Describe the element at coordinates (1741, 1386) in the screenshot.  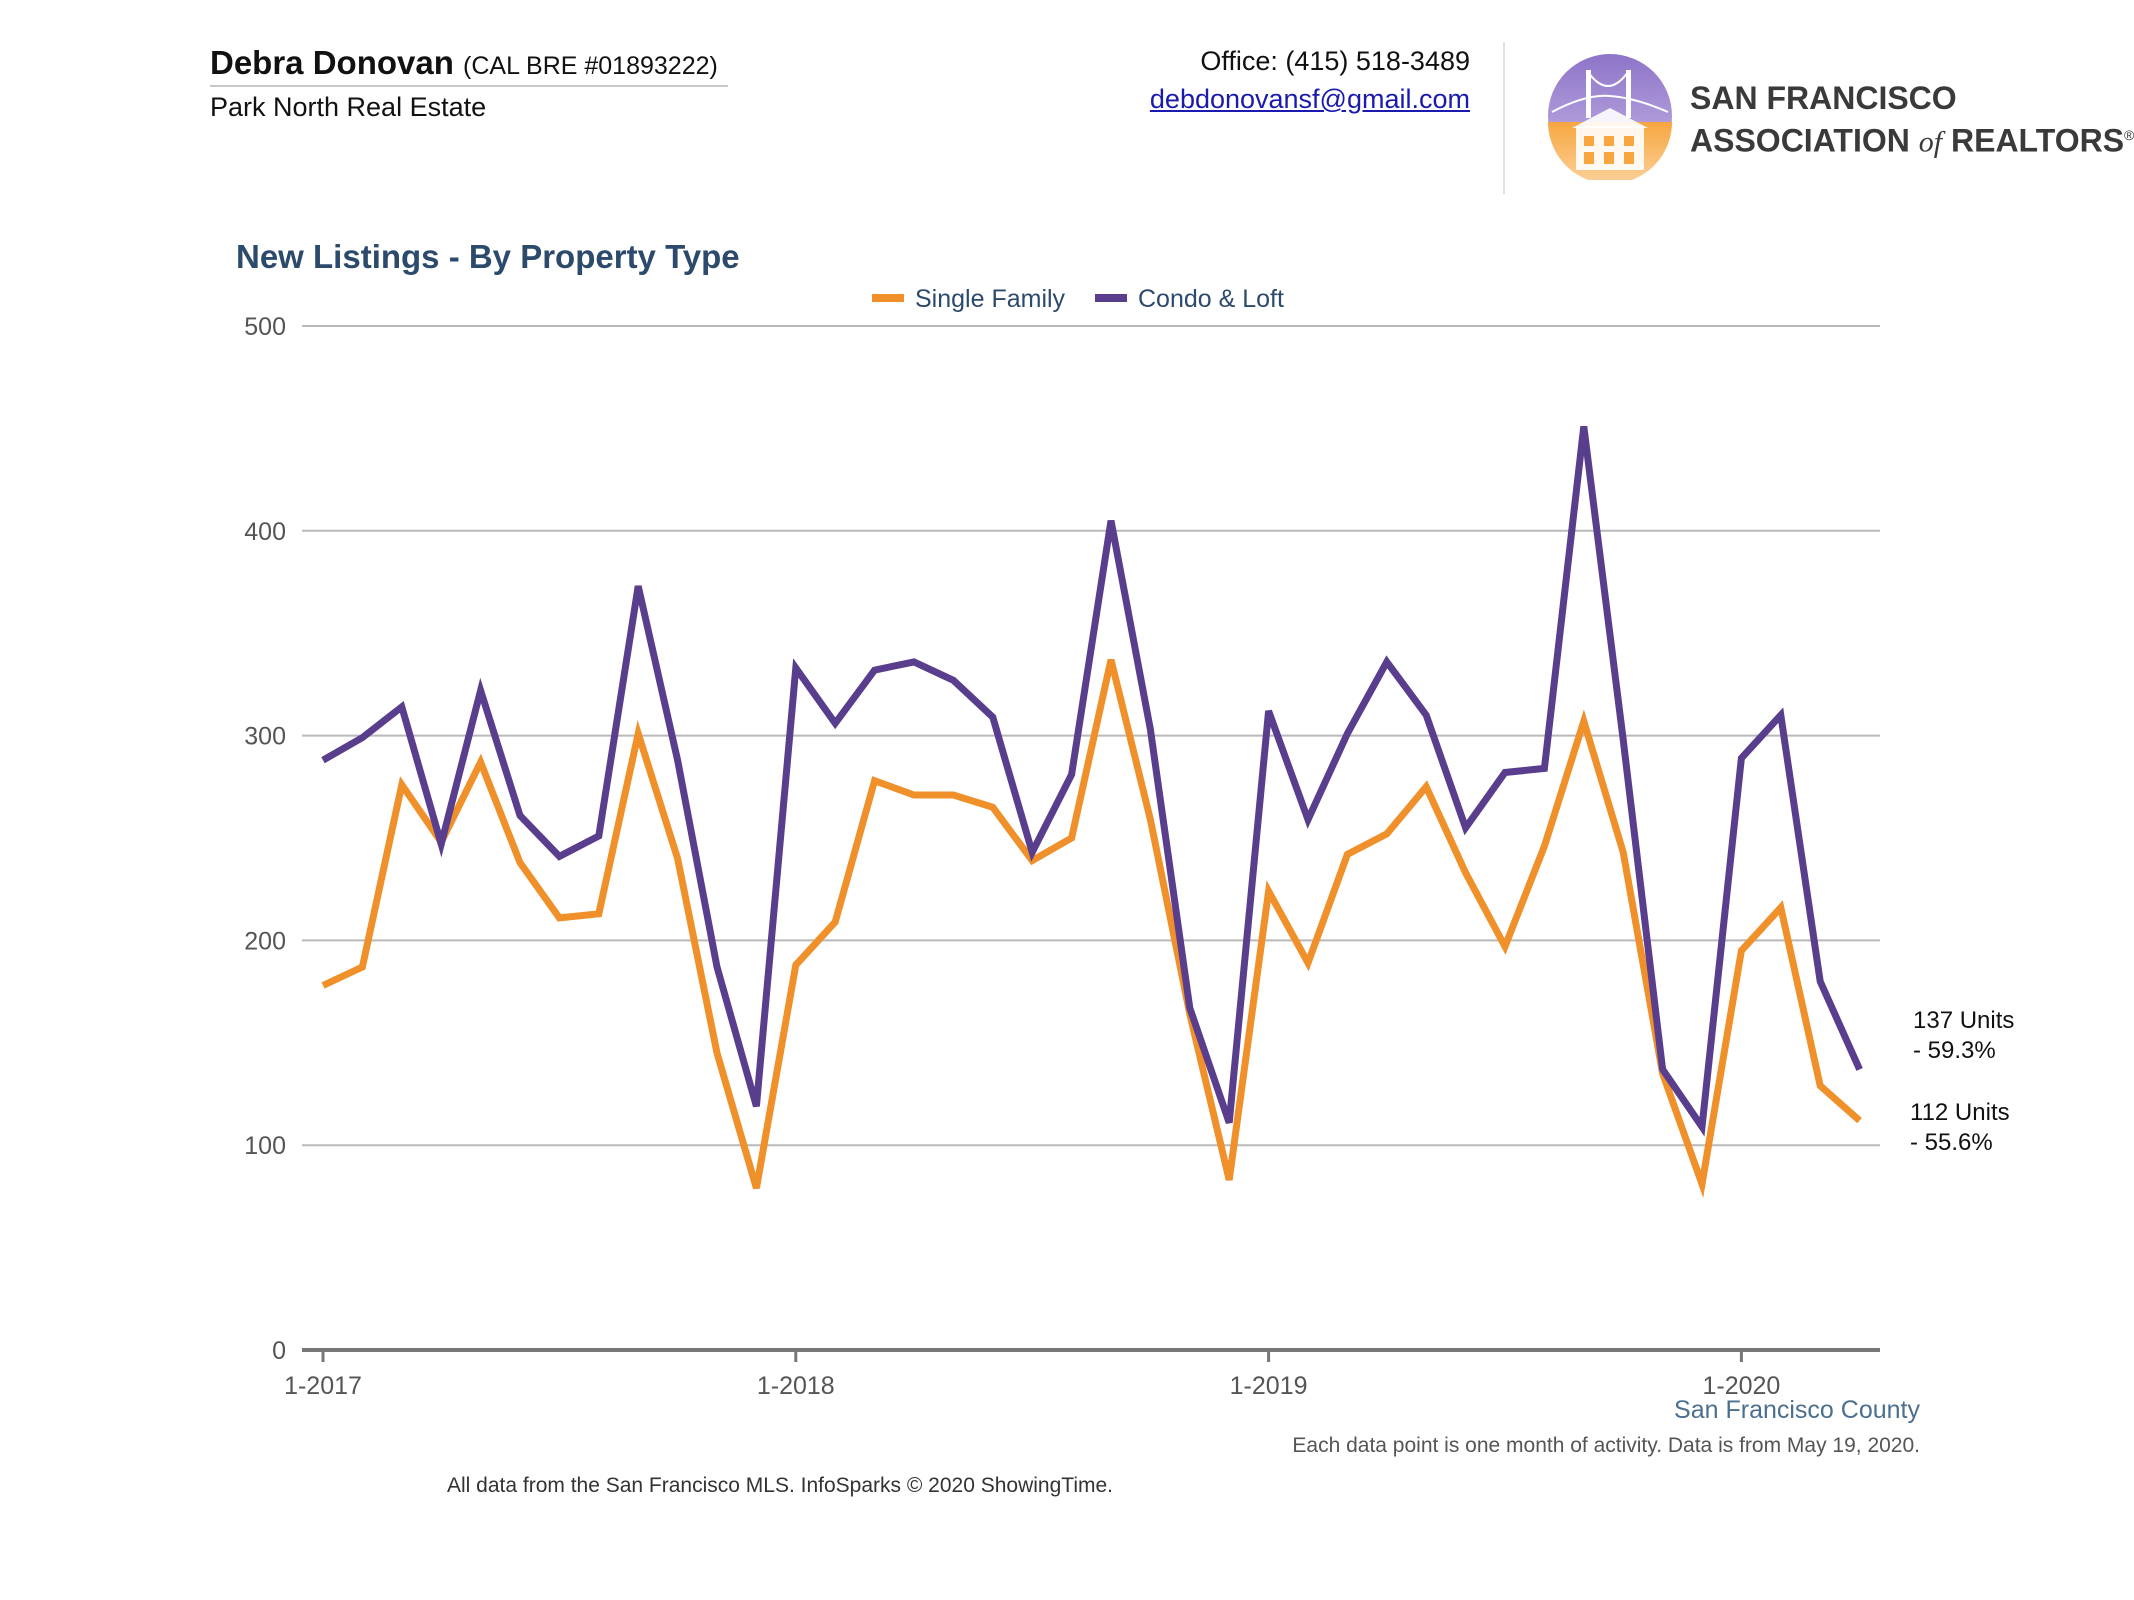
I see `x-tick-label-1-2020: 1-2020` at that location.